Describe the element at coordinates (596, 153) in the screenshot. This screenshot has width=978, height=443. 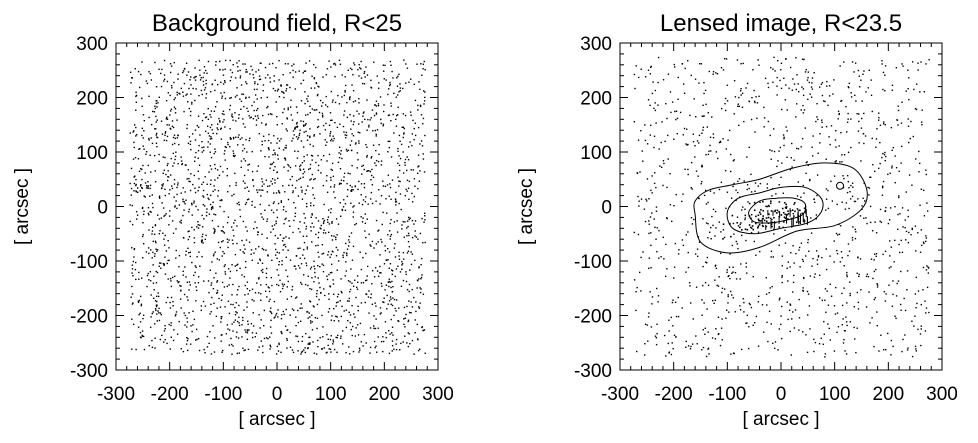
I see `panel2-ytick-label: 100` at that location.